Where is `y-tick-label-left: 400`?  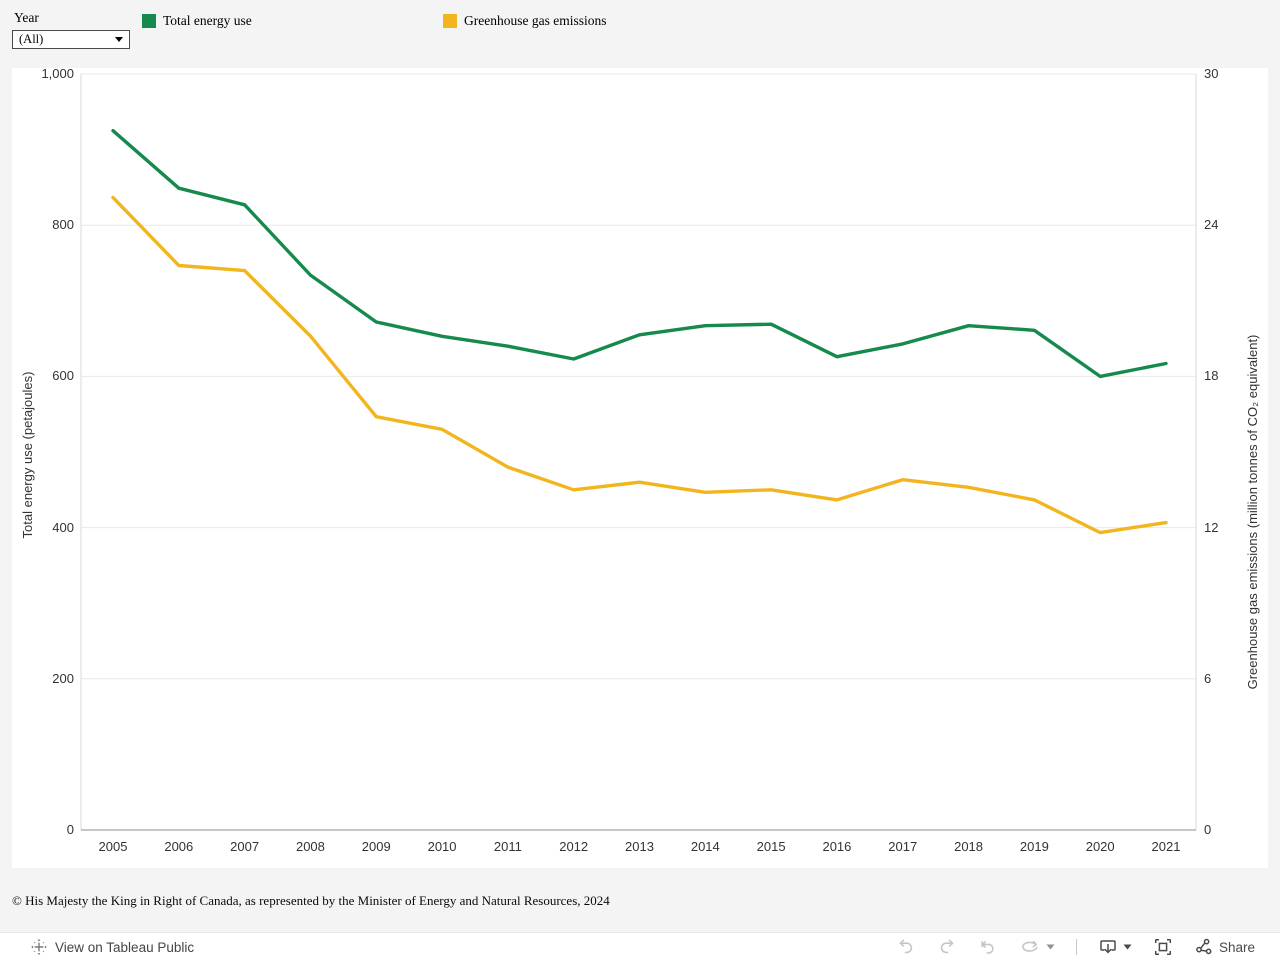
y-tick-label-left: 400 is located at coordinates (63, 527).